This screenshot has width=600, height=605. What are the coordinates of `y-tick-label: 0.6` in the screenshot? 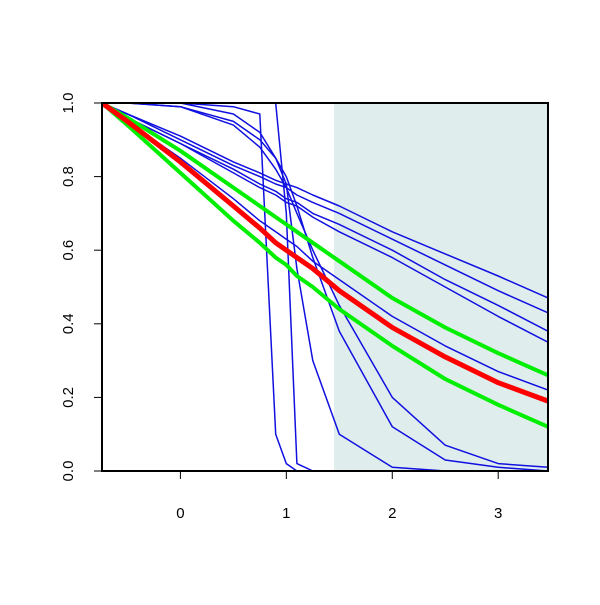 It's located at (68, 250).